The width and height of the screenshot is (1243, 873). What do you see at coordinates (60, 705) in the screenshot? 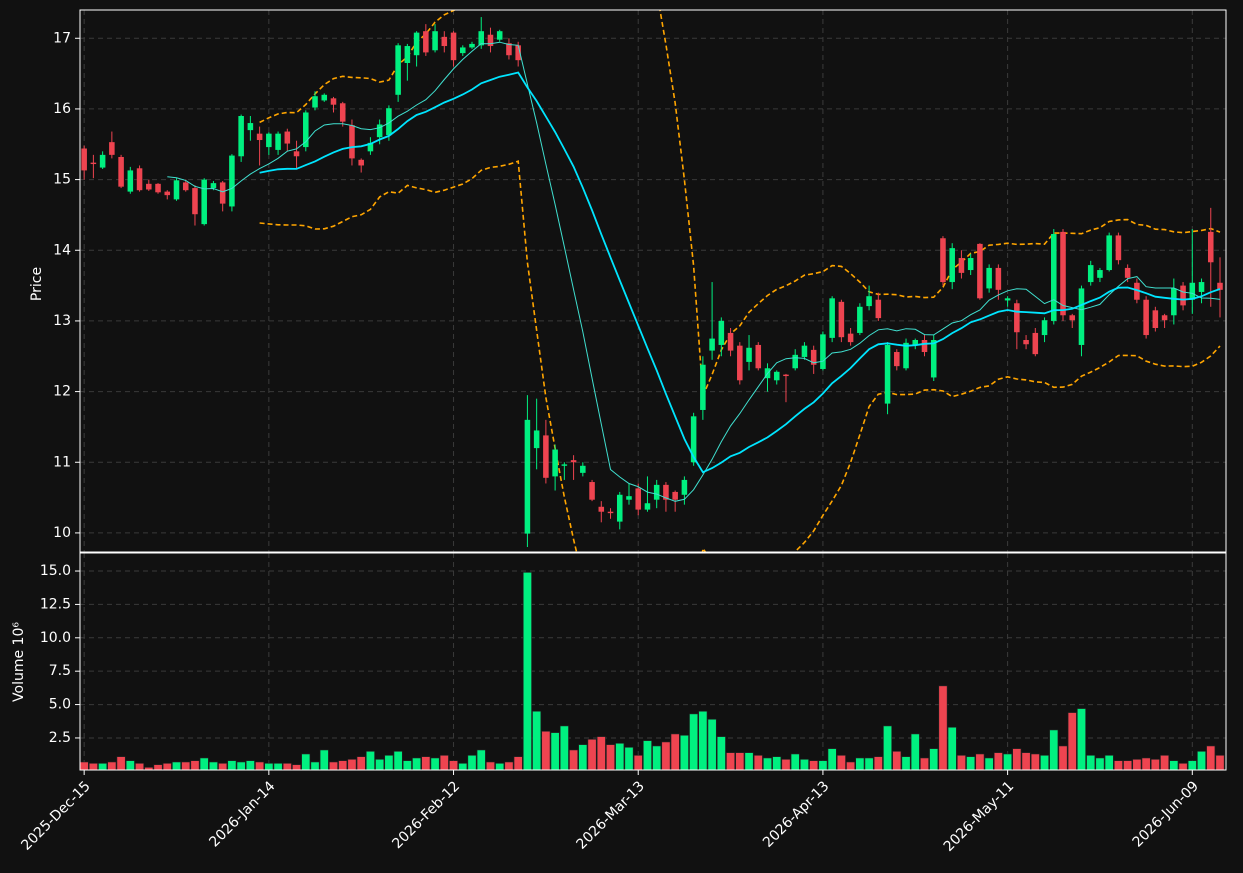
I see `volume-tick-label: 5.0` at bounding box center [60, 705].